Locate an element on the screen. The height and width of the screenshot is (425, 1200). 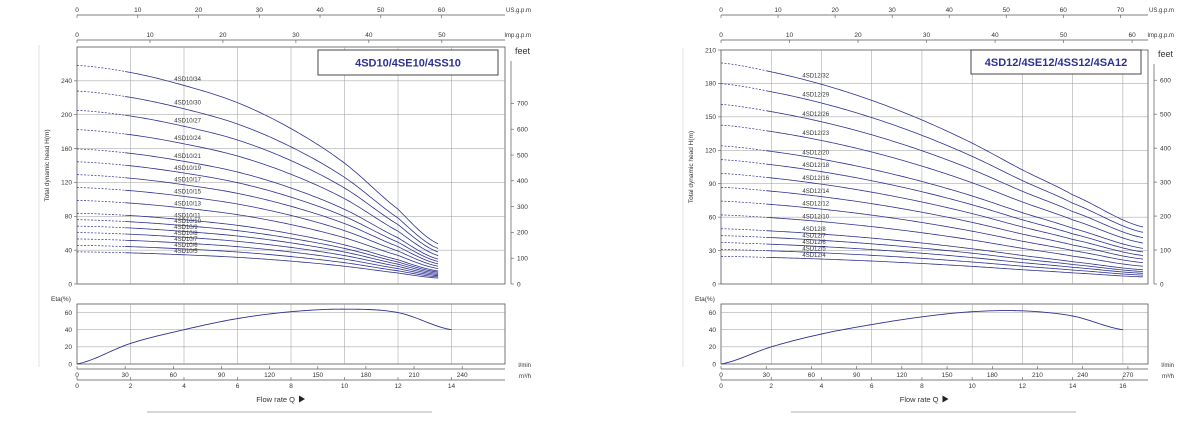
series-label-4SD12/5: 4SD12/5 is located at coordinates (814, 249).